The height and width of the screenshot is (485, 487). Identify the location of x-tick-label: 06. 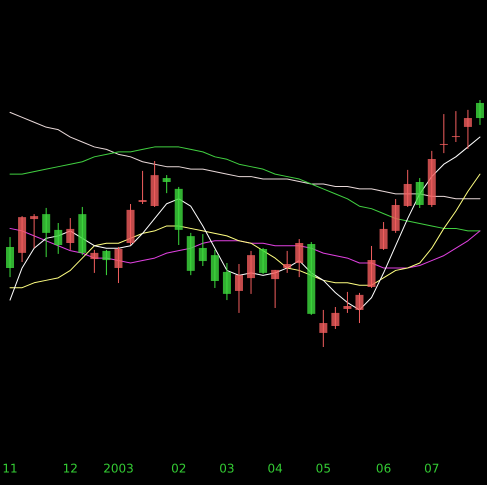
(384, 469).